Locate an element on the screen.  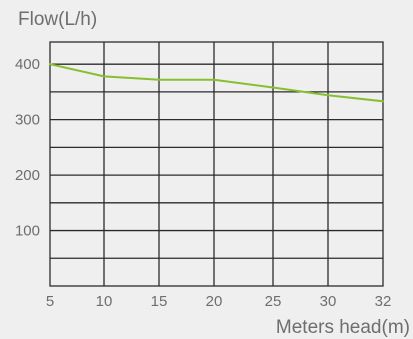
y-tick-label: 200 is located at coordinates (27, 175).